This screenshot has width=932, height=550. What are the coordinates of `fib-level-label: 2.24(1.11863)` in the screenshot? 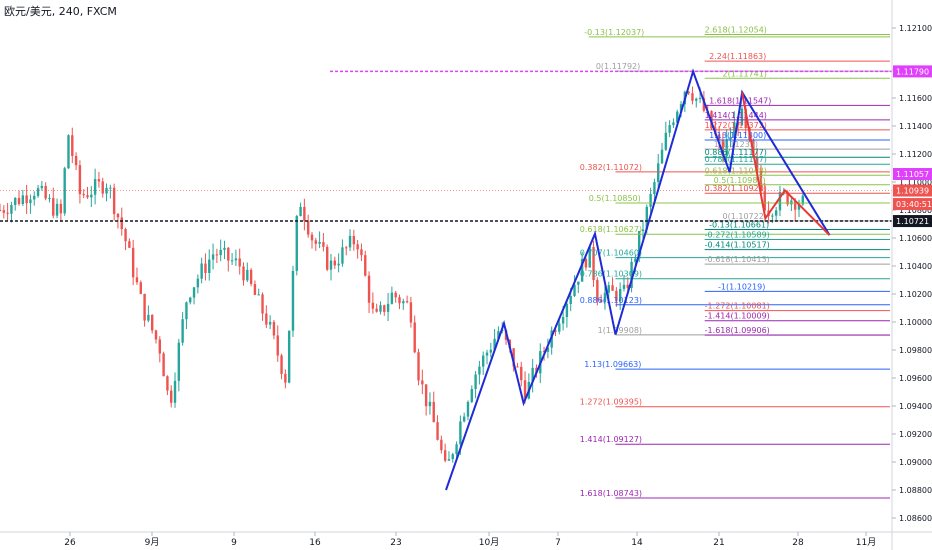 It's located at (737, 56).